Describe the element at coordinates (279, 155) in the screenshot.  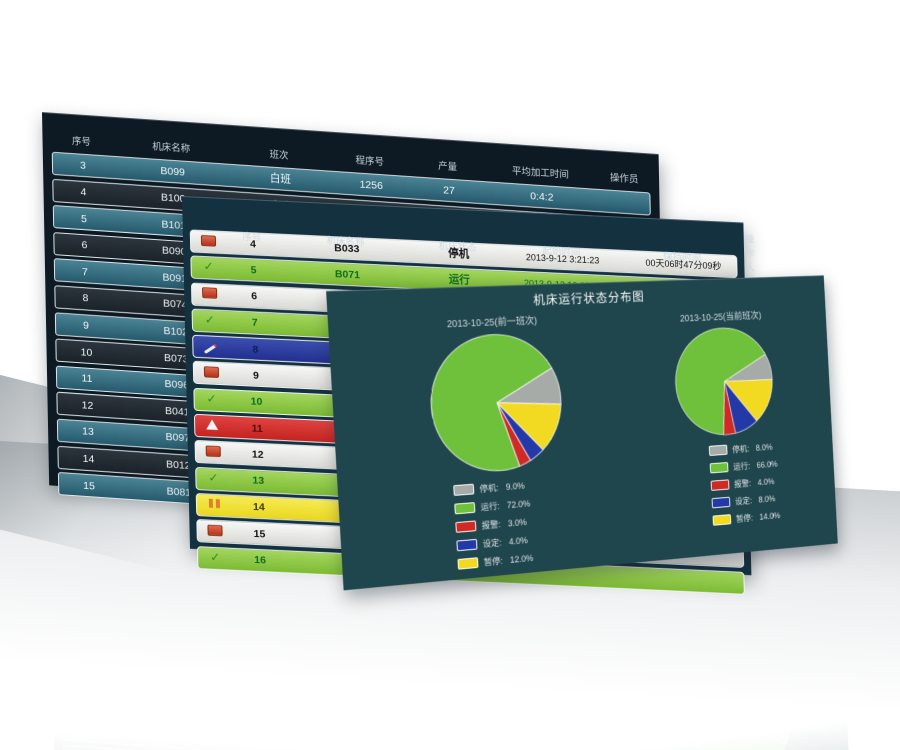
I see `column-header: 班次` at that location.